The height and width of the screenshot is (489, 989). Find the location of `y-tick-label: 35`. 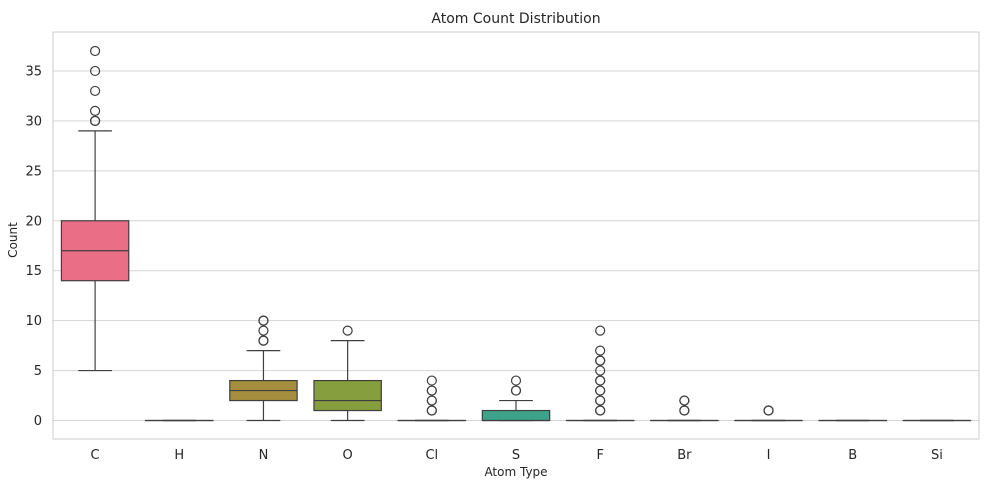

y-tick-label: 35 is located at coordinates (33, 71).